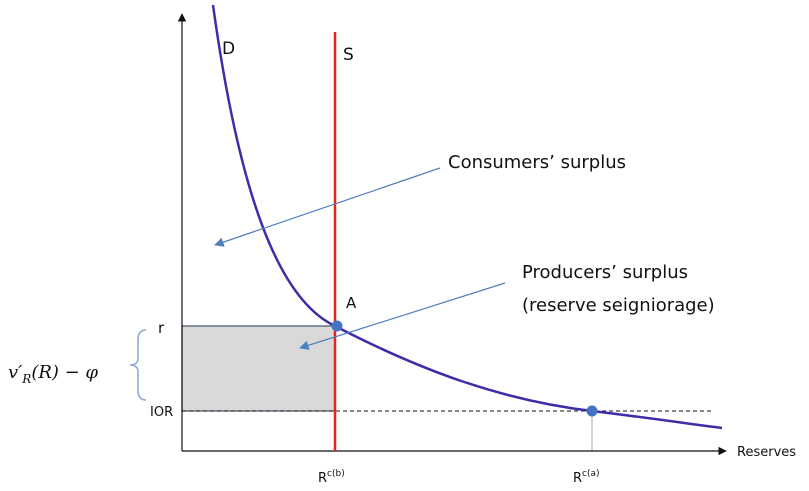 This screenshot has width=809, height=491. What do you see at coordinates (337, 326) in the screenshot?
I see `point-a` at bounding box center [337, 326].